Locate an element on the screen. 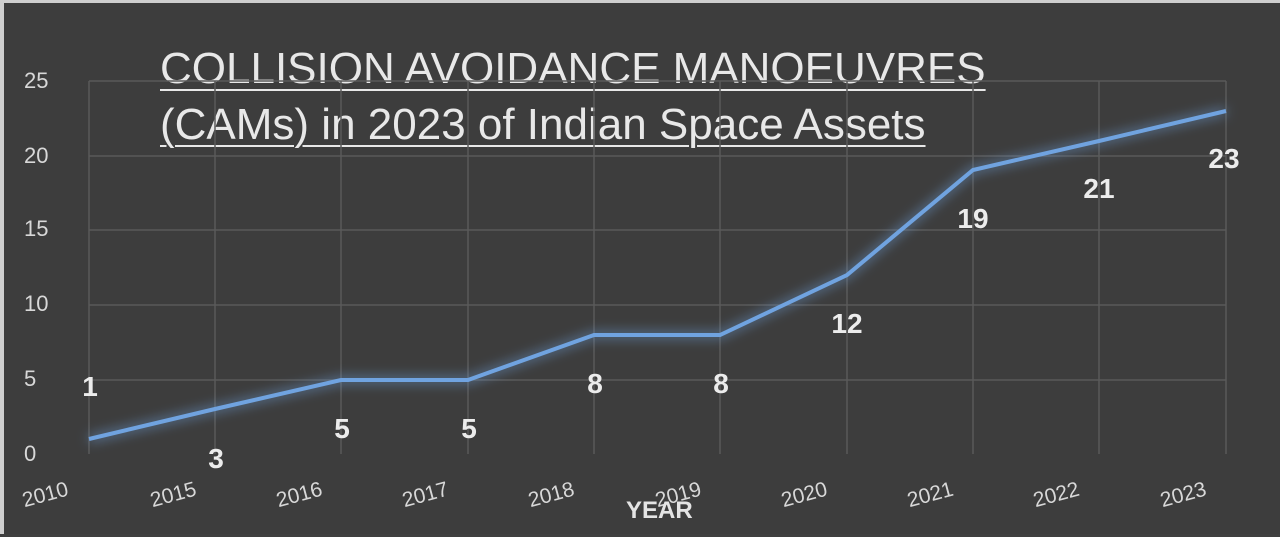 The height and width of the screenshot is (537, 1280). y-tick-20: 20 is located at coordinates (36, 155).